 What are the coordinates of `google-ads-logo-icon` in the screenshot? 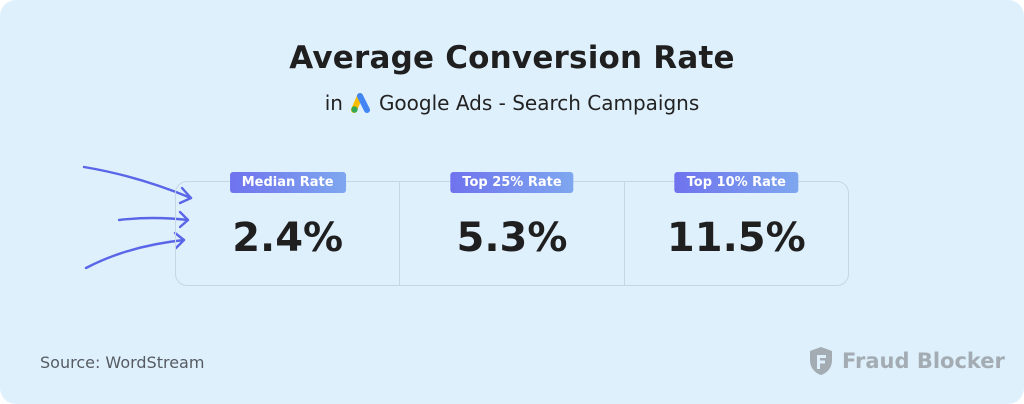 It's located at (360, 103).